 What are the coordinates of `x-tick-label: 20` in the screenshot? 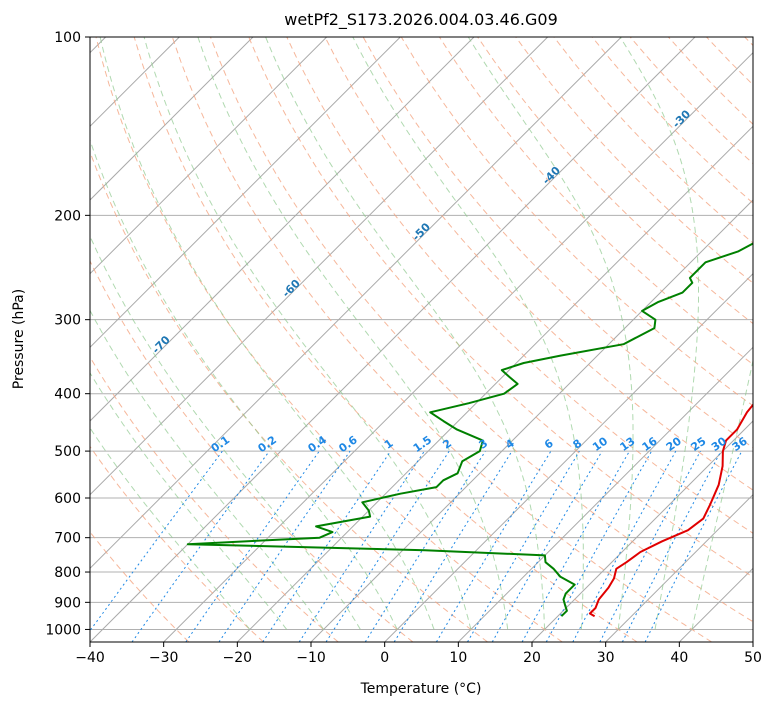 It's located at (532, 658).